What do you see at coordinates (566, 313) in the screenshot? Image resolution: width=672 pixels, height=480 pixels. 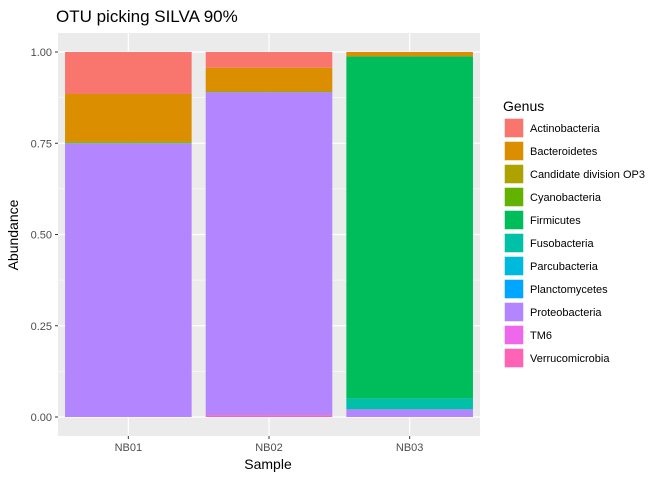 I see `legend-label: Proteobacteria` at bounding box center [566, 313].